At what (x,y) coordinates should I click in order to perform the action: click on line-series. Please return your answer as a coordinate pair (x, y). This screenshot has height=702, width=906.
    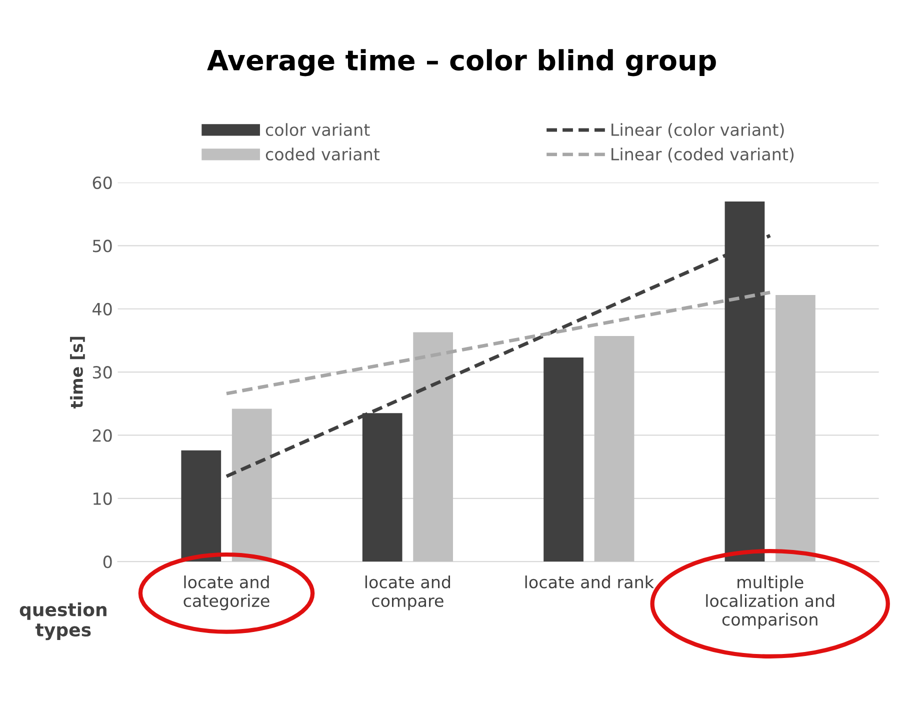
    Looking at the image, I should click on (498, 343).